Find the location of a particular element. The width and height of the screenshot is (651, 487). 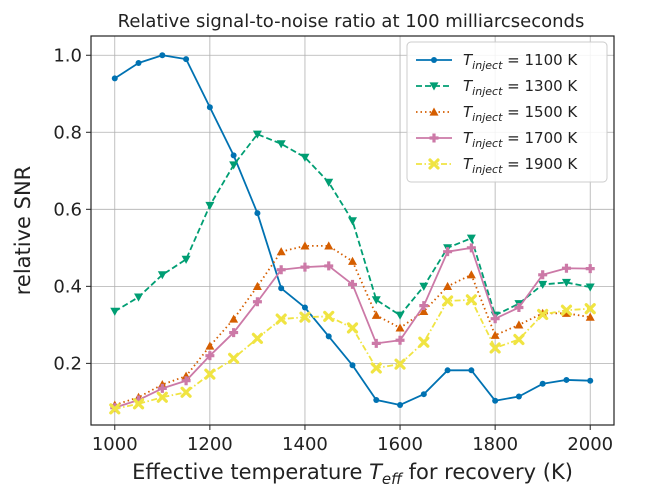

legend-value: = 1500 K is located at coordinates (540, 112).